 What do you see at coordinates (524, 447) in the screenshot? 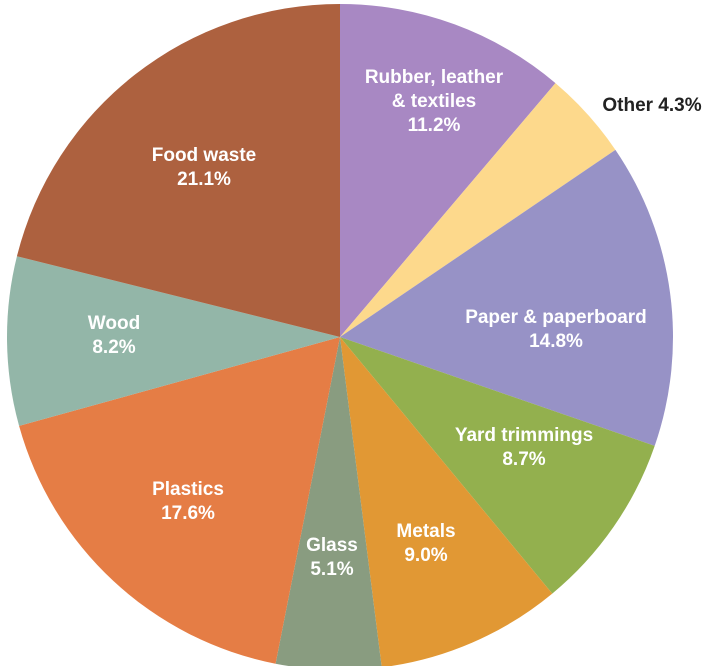
I see `slice-label-yard-trimmings: Yard trimmings 8.7%` at bounding box center [524, 447].